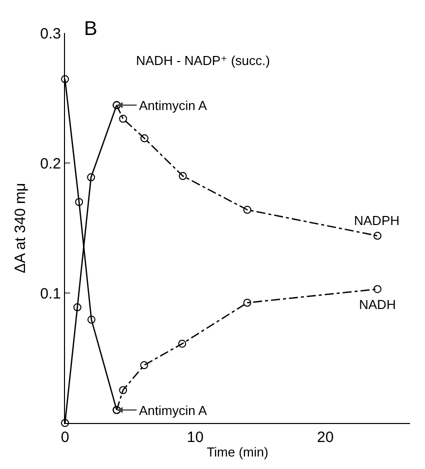 The width and height of the screenshot is (425, 469). I want to click on series-label: NADPH, so click(377, 220).